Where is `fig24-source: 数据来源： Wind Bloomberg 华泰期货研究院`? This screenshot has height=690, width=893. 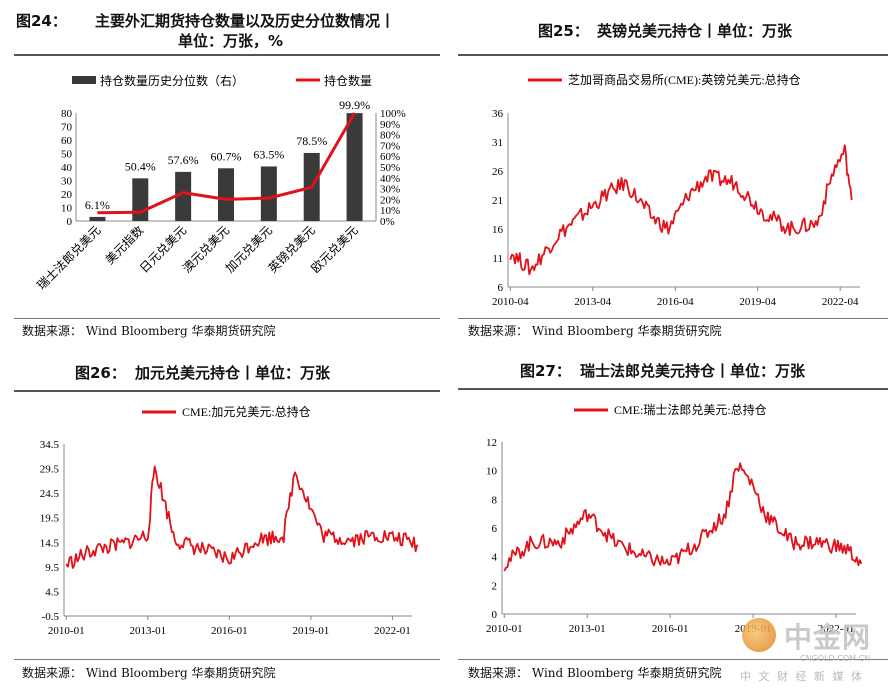 fig24-source: 数据来源： Wind Bloomberg 华泰期货研究院 is located at coordinates (149, 331).